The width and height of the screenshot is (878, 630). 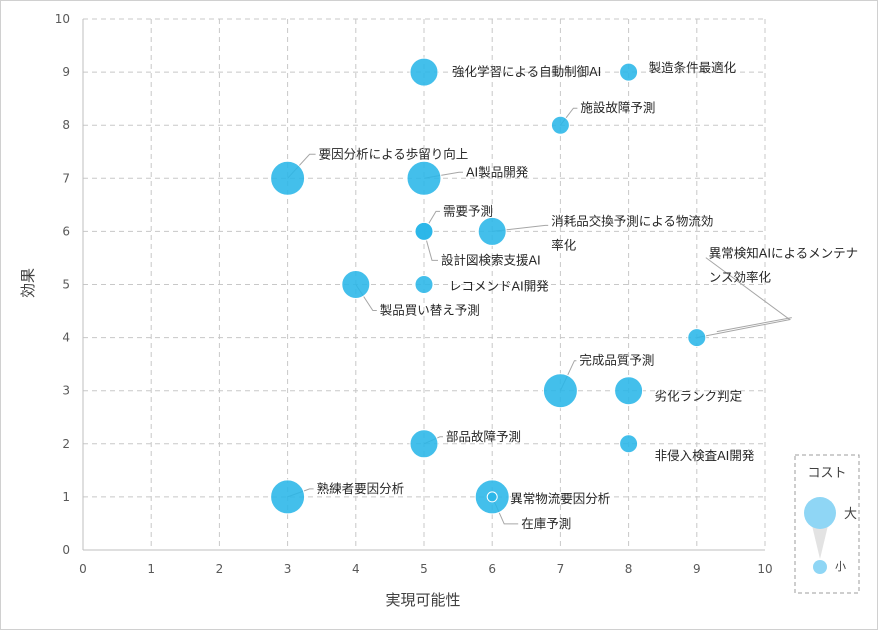 What do you see at coordinates (28, 283) in the screenshot?
I see `y-axis-title: 効果` at bounding box center [28, 283].